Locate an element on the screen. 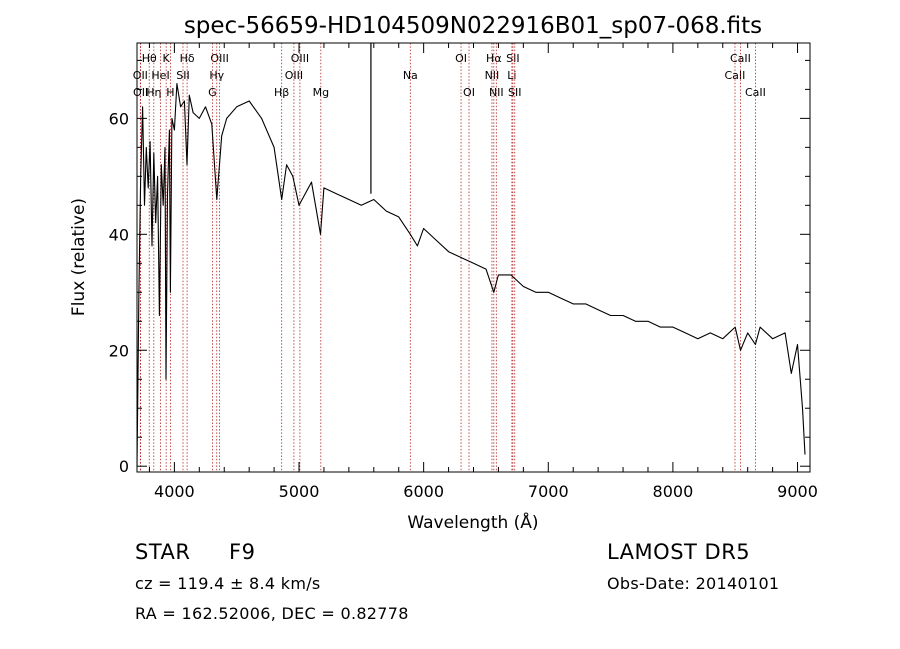  line-label-22: SII is located at coordinates (512, 58).